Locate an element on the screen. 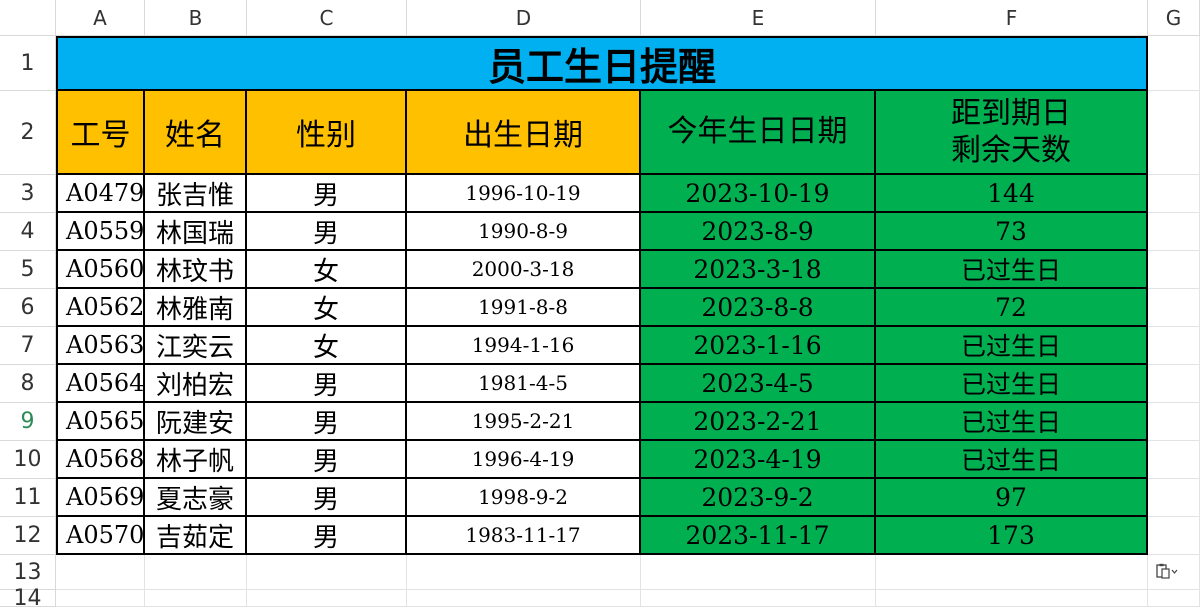 This screenshot has width=1200, height=611. row-header-8: 8 is located at coordinates (28, 384).